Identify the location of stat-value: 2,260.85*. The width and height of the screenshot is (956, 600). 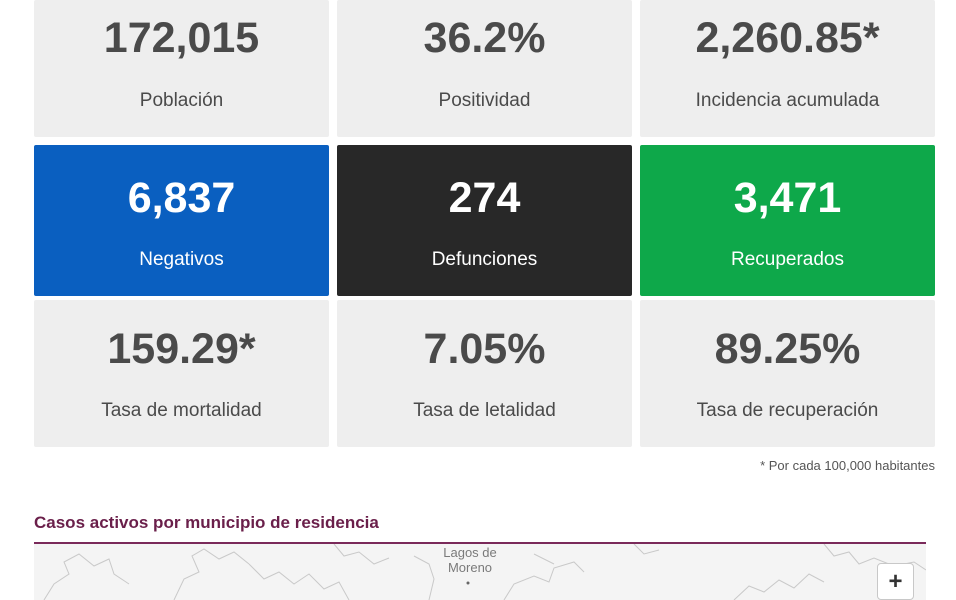
(787, 38).